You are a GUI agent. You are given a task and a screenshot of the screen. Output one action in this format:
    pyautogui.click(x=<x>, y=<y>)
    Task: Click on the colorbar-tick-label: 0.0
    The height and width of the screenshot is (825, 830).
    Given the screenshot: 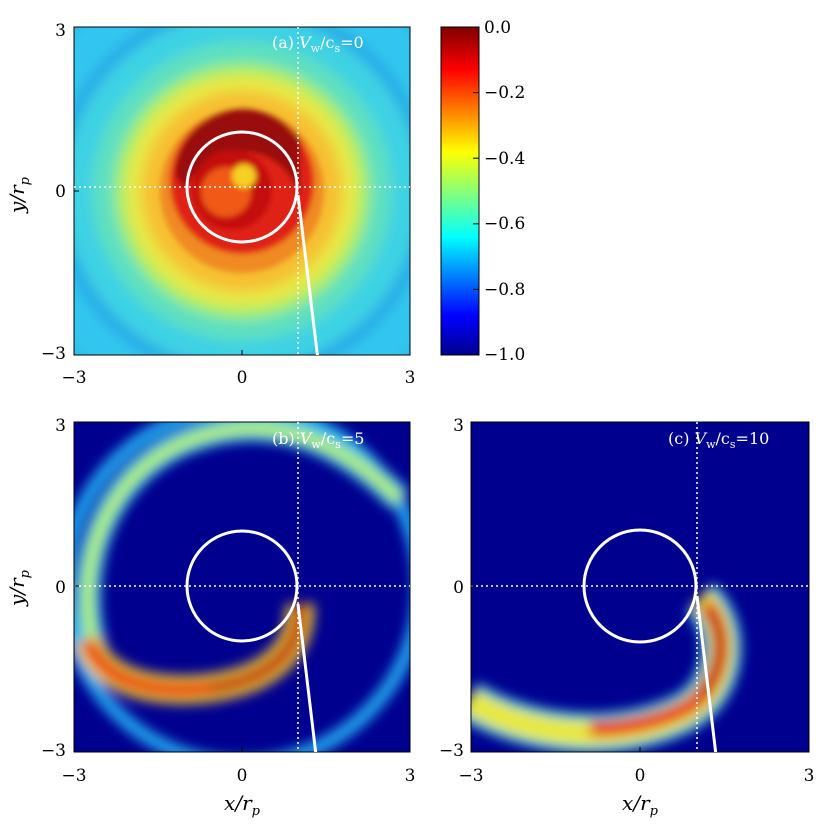 What is the action you would take?
    pyautogui.click(x=497, y=28)
    